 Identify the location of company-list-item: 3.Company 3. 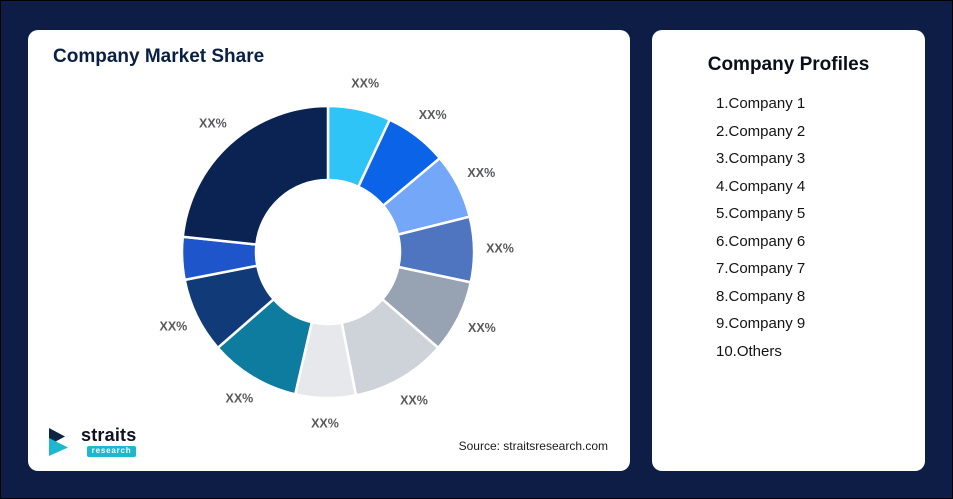
(761, 158).